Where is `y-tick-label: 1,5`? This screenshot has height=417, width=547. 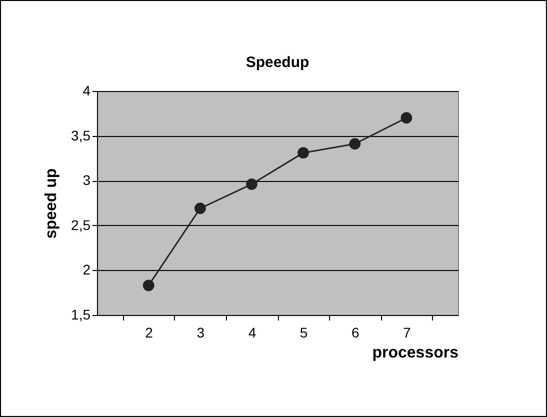 y-tick-label: 1,5 is located at coordinates (81, 314).